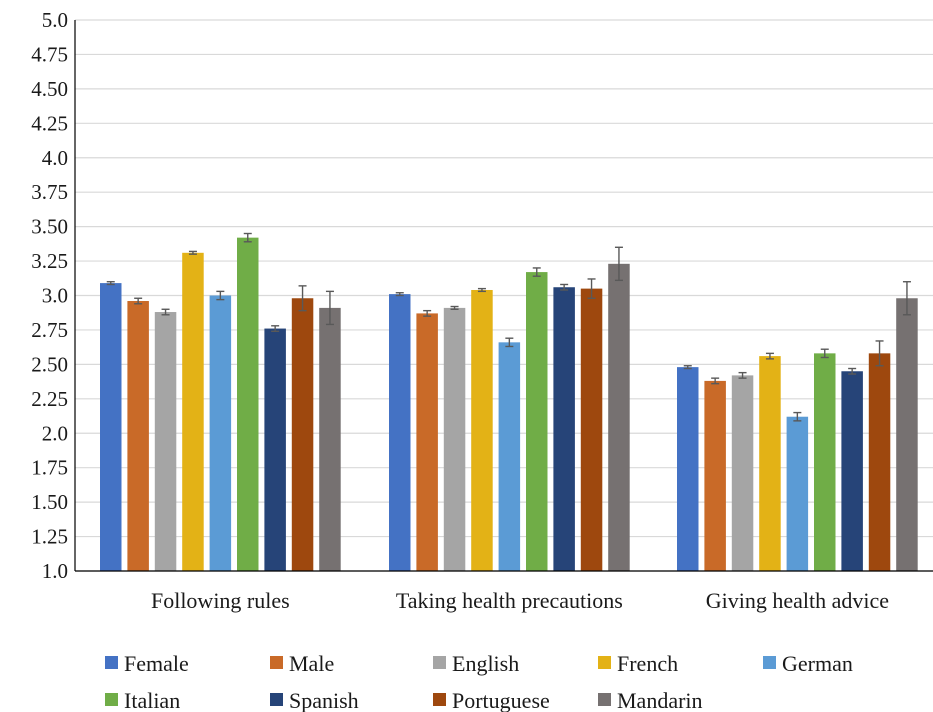  What do you see at coordinates (49, 261) in the screenshot?
I see `y-tick-label: 3.25` at bounding box center [49, 261].